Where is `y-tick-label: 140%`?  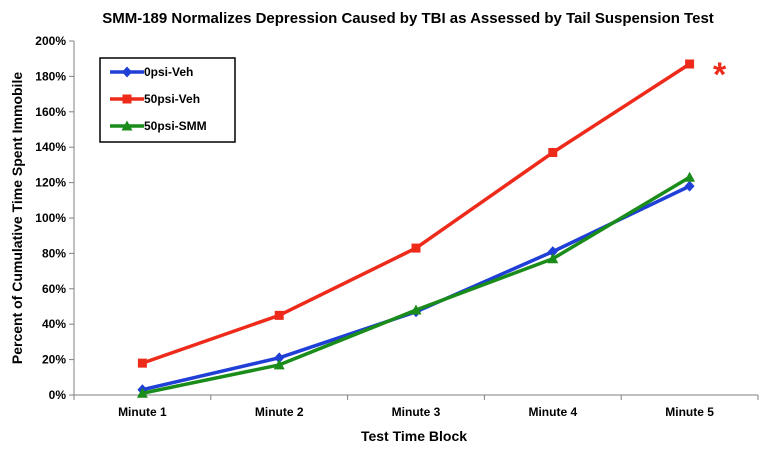 y-tick-label: 140% is located at coordinates (50, 147).